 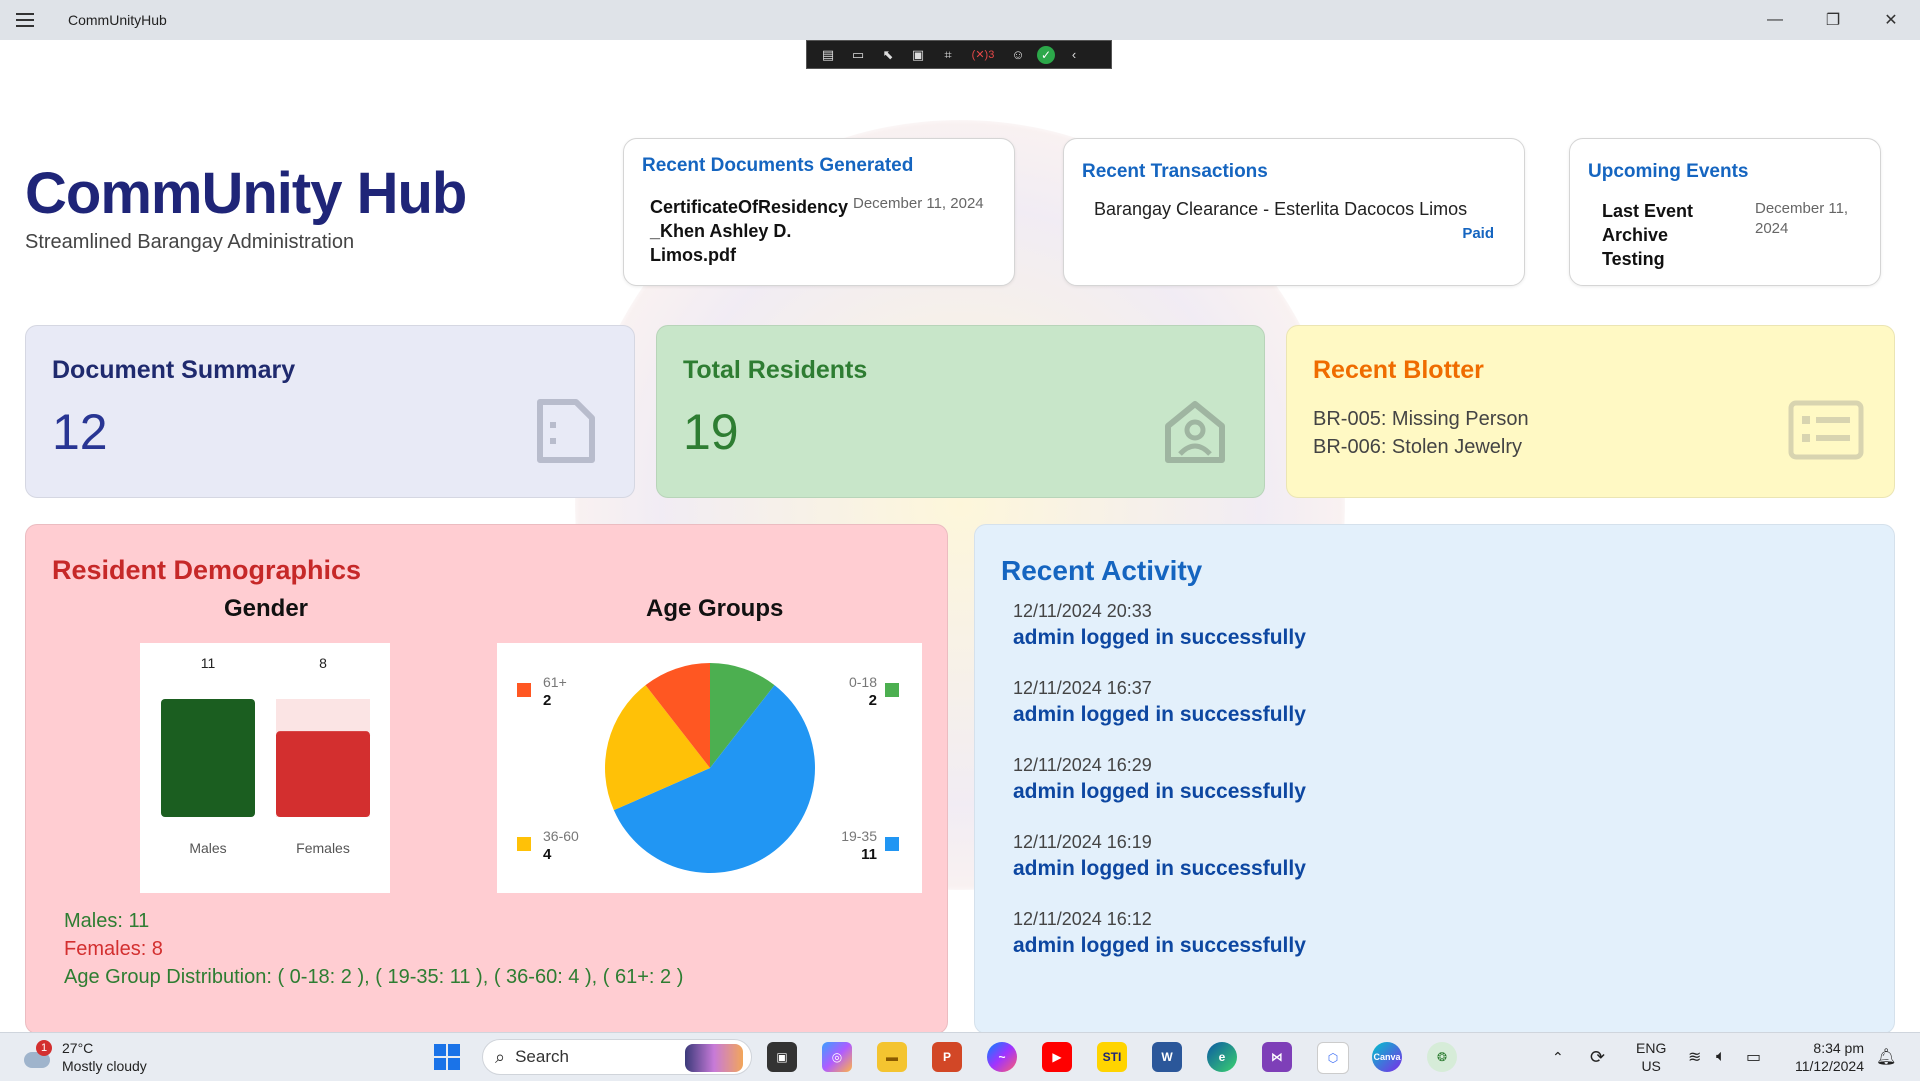 I want to click on volume-icon: 🔈︎, so click(x=1721, y=1056).